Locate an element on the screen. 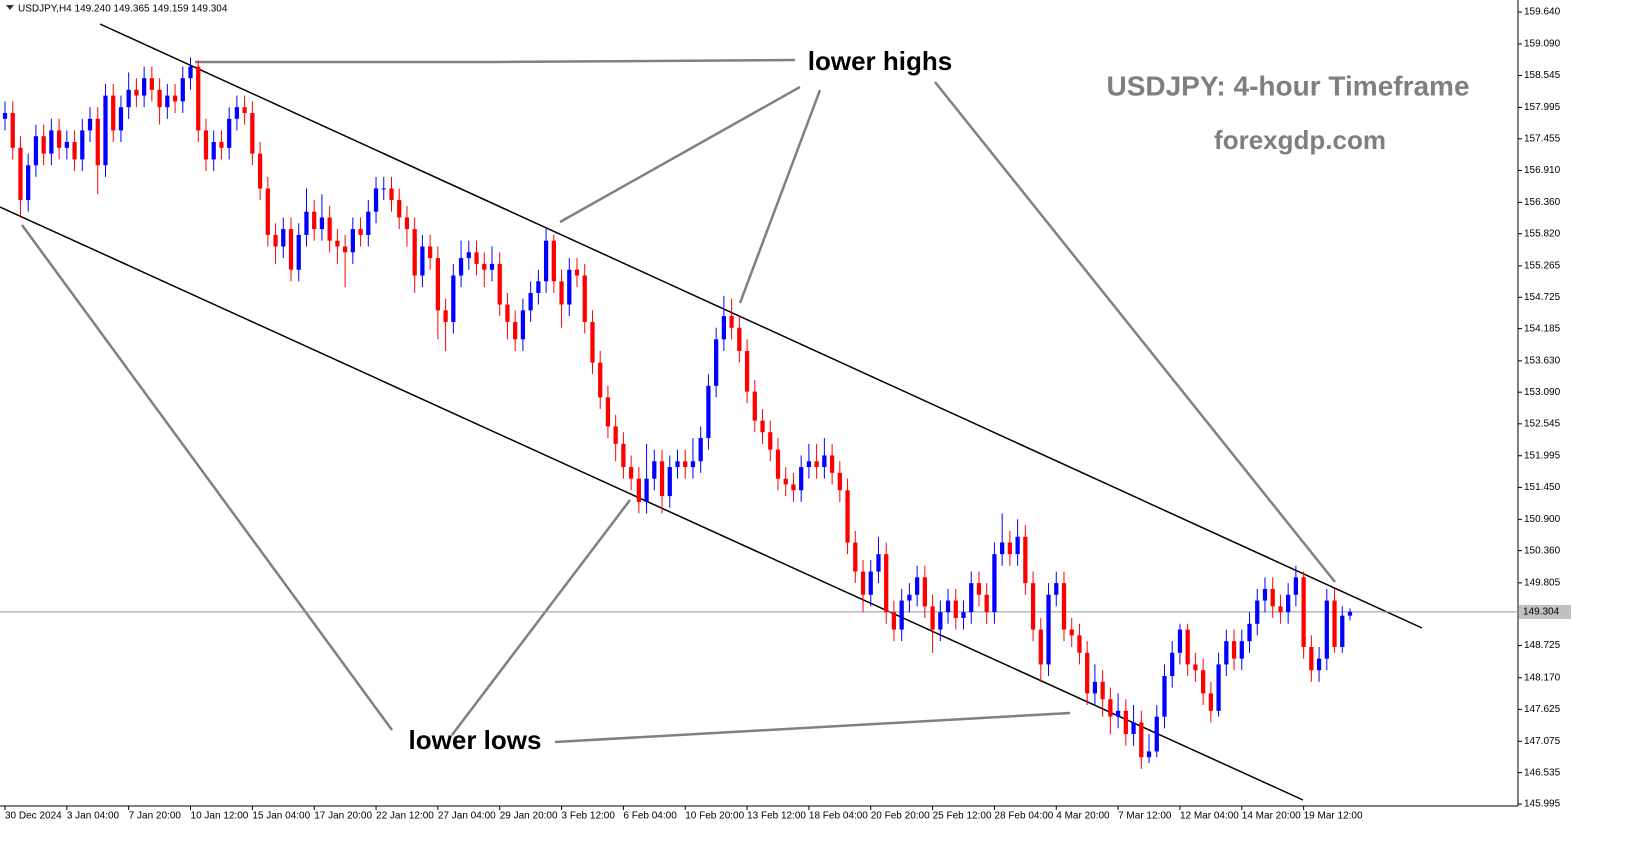 The height and width of the screenshot is (861, 1631). x-tick-label: 13 Feb 12:00 is located at coordinates (776, 816).